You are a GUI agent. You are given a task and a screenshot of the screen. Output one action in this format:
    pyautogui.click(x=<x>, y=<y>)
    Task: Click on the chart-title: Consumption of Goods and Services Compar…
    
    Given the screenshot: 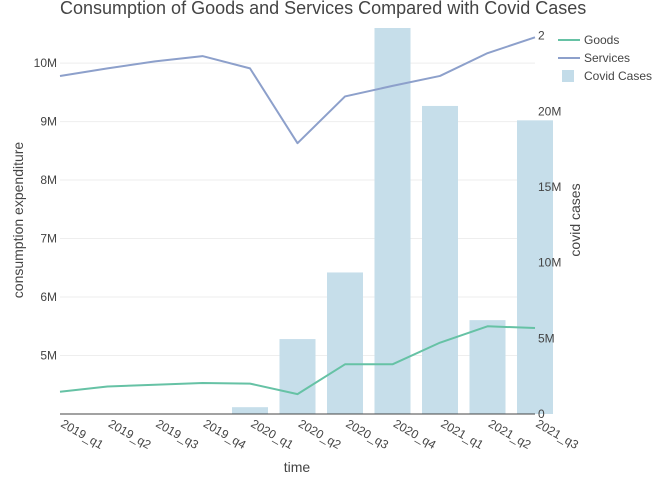 What is the action you would take?
    pyautogui.click(x=323, y=9)
    